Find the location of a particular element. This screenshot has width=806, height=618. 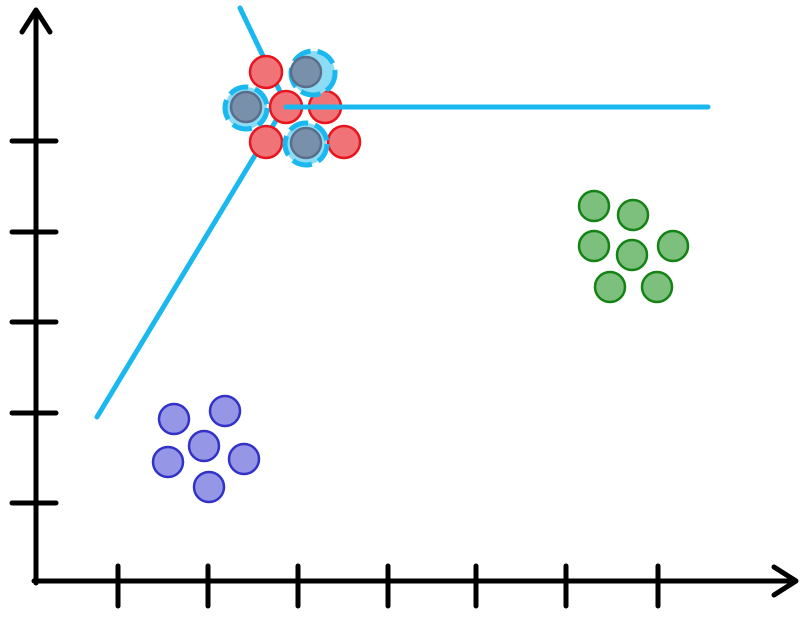

red-cluster is located at coordinates (305, 107).